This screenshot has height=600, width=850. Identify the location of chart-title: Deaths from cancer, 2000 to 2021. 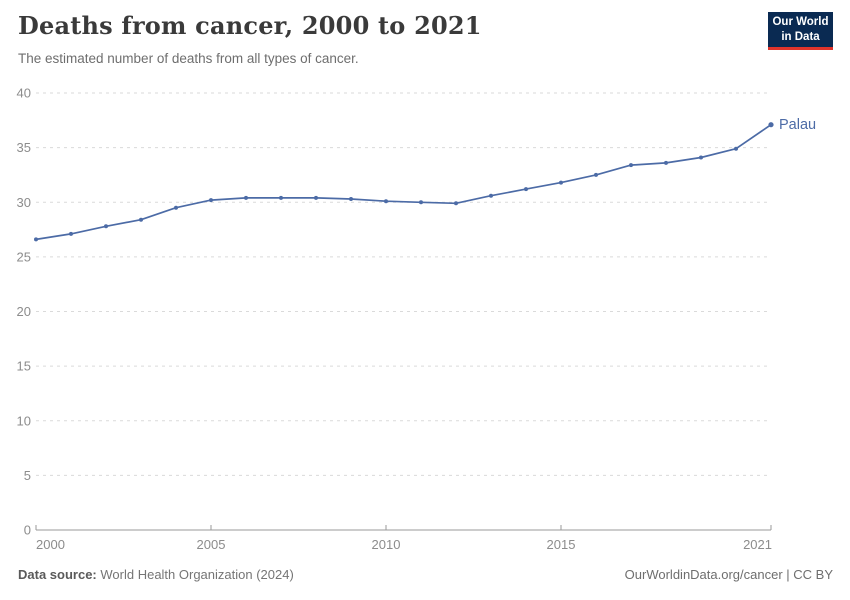
(250, 25).